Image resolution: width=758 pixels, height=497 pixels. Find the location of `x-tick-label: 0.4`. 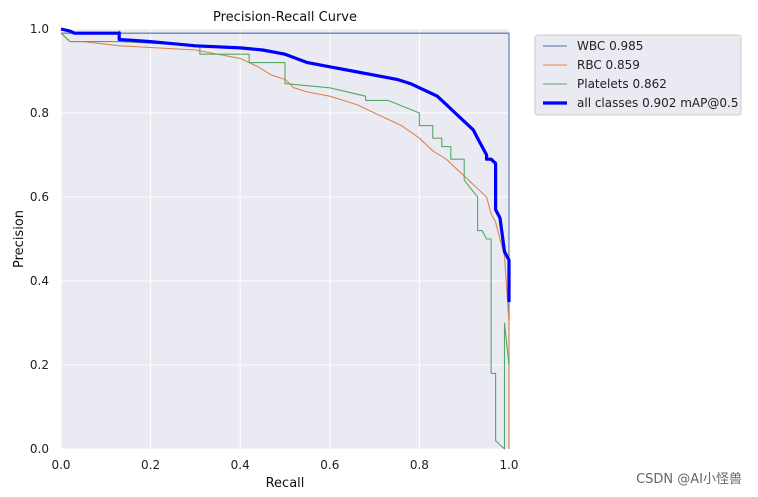

x-tick-label: 0.4 is located at coordinates (240, 465).